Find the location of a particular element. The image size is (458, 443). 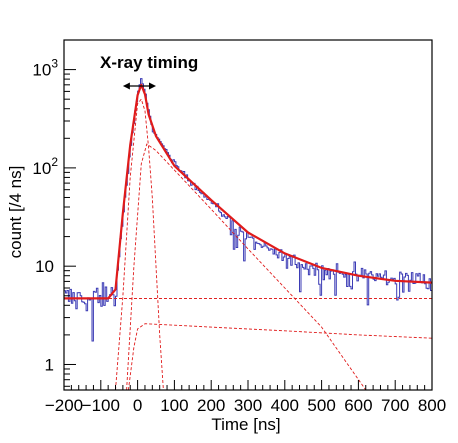

x-axis-label: Time [ns] is located at coordinates (245, 424).